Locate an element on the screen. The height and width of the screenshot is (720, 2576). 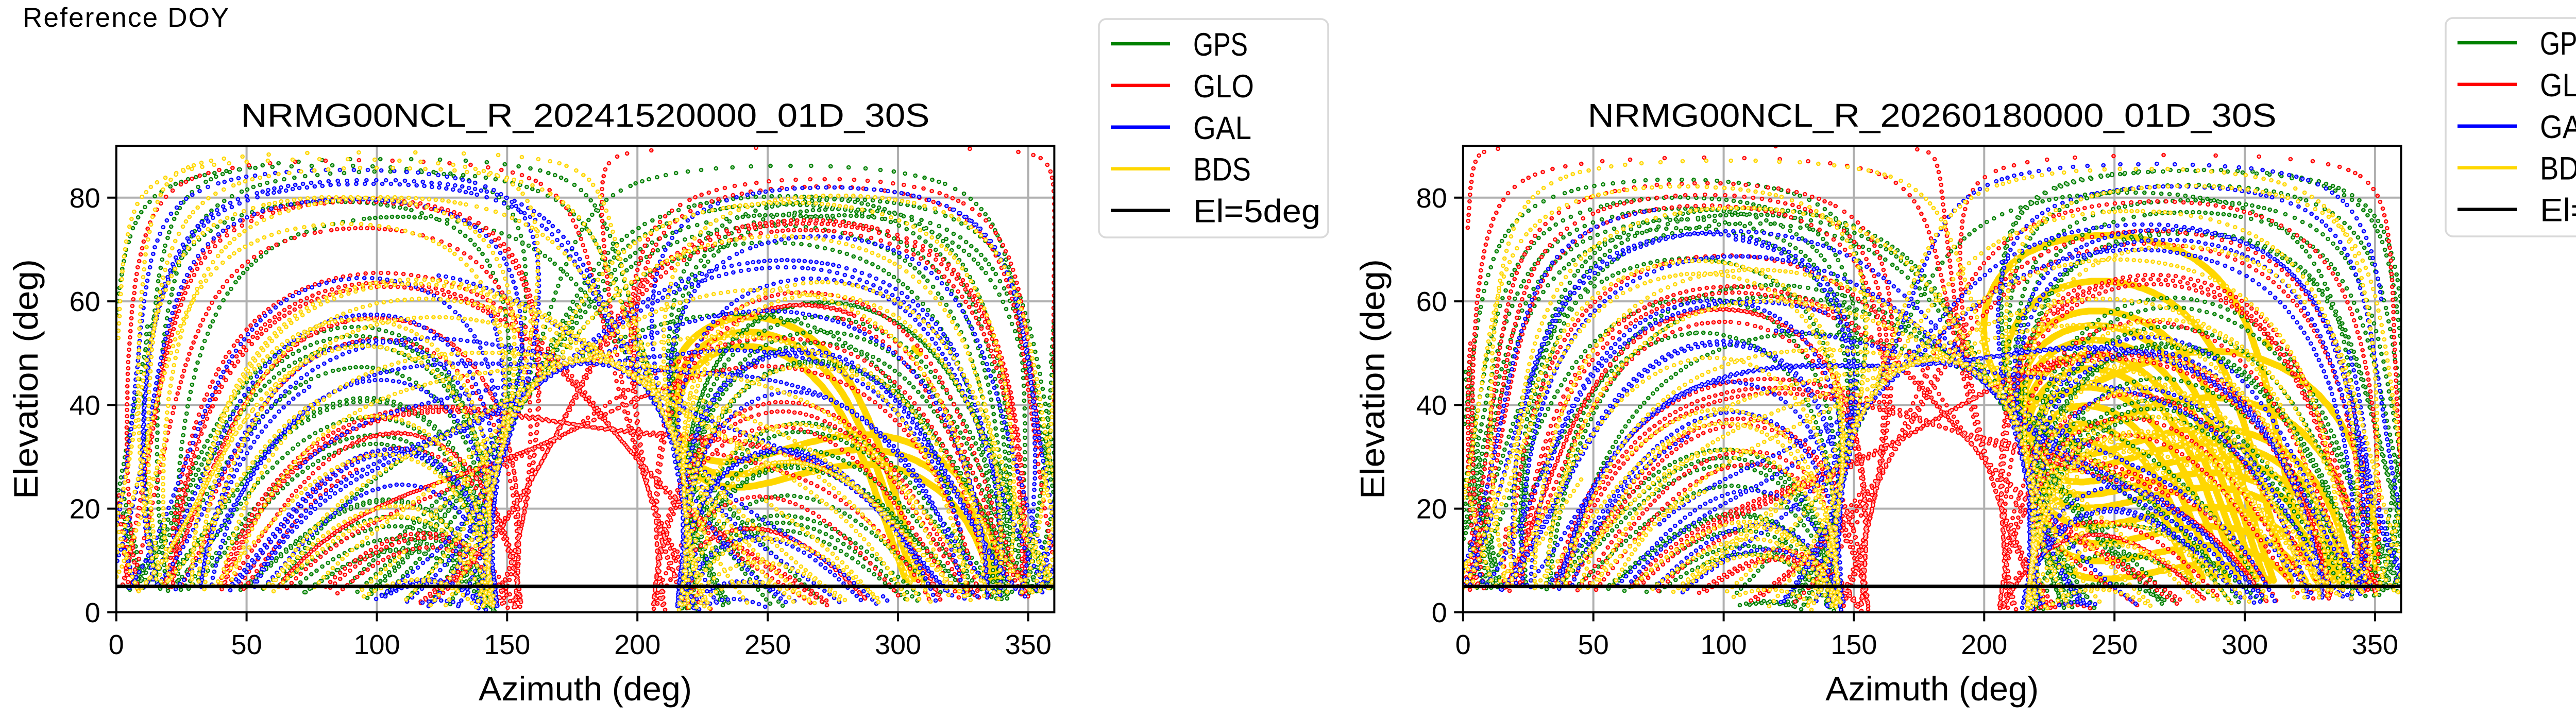
svg-text:NRMG00NCL_R_20241520000_01D_30: NRMG00NCL_R_20241520000_01D_30S is located at coordinates (585, 115).